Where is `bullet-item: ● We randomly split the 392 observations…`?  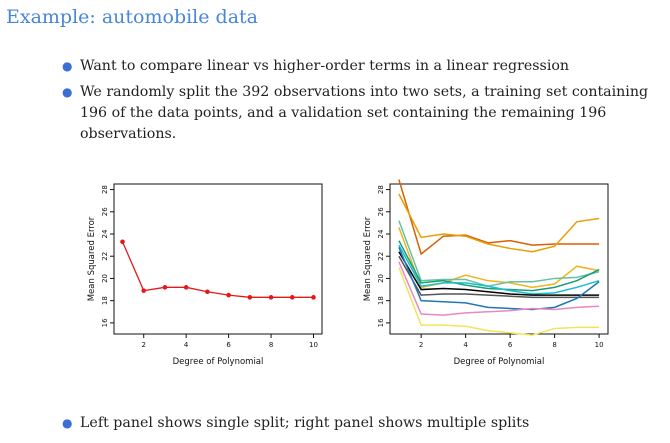 bullet-item: ● We randomly split the 392 observations… is located at coordinates (357, 113).